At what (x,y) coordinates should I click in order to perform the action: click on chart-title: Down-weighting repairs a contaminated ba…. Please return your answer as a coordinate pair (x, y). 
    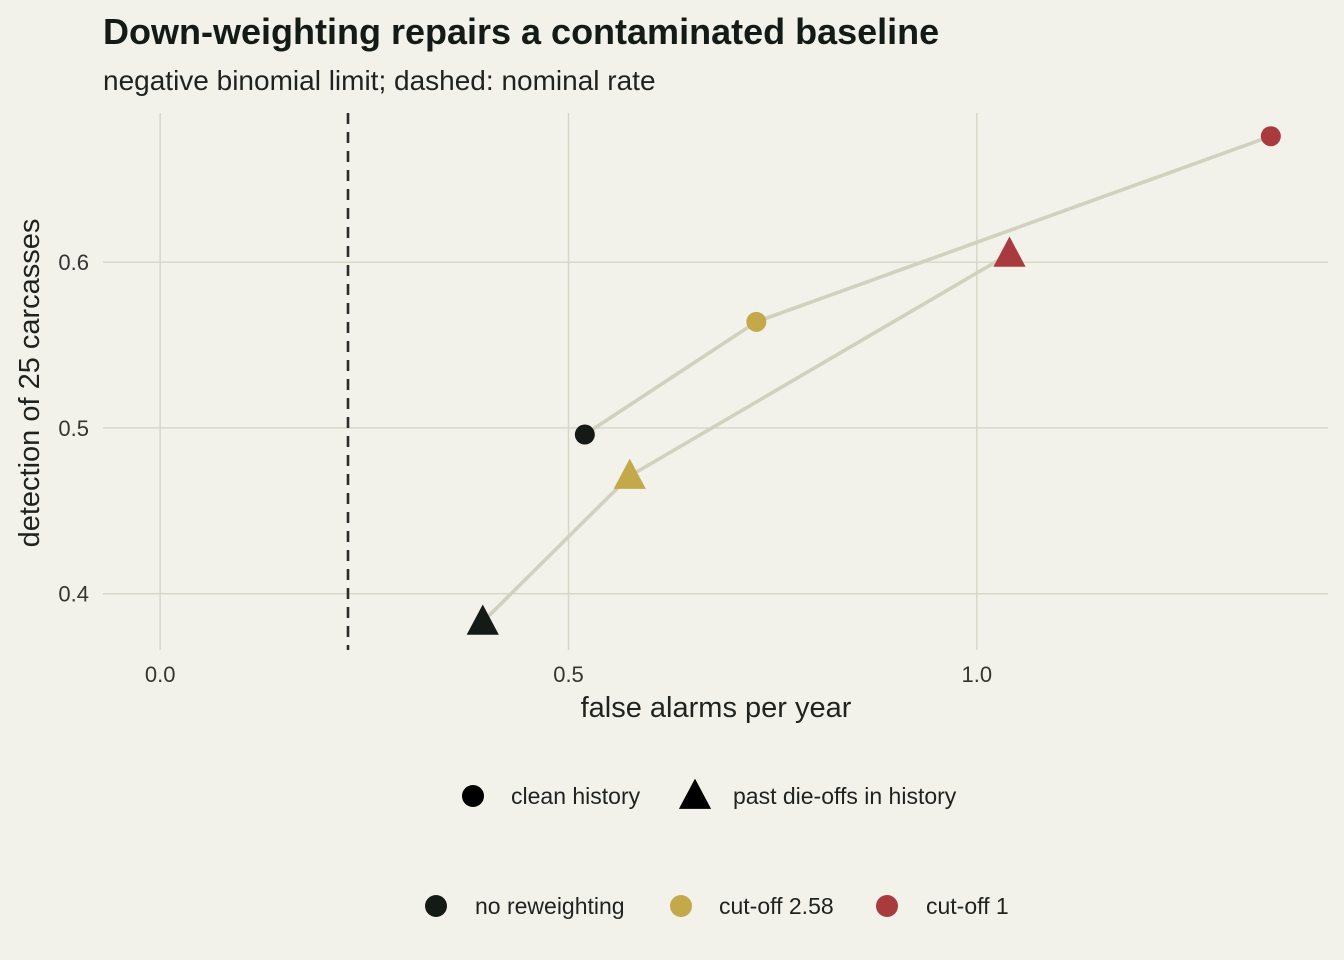
    Looking at the image, I should click on (521, 31).